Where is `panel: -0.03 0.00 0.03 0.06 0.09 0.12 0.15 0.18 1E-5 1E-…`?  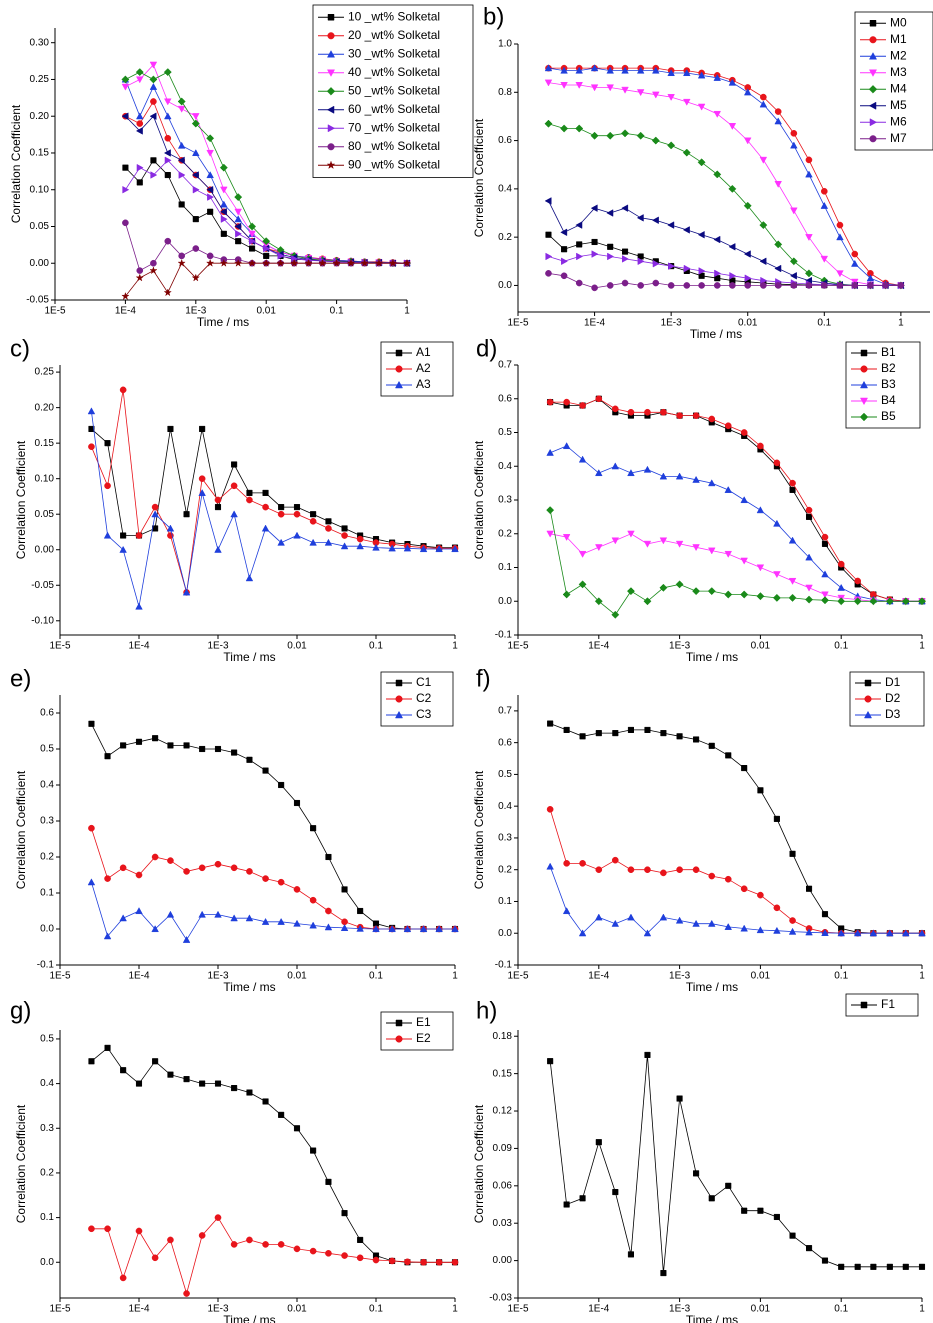
panel: -0.03 0.00 0.03 0.06 0.09 0.12 0.15 0.18 1E-5 1E-… is located at coordinates (698, 1158).